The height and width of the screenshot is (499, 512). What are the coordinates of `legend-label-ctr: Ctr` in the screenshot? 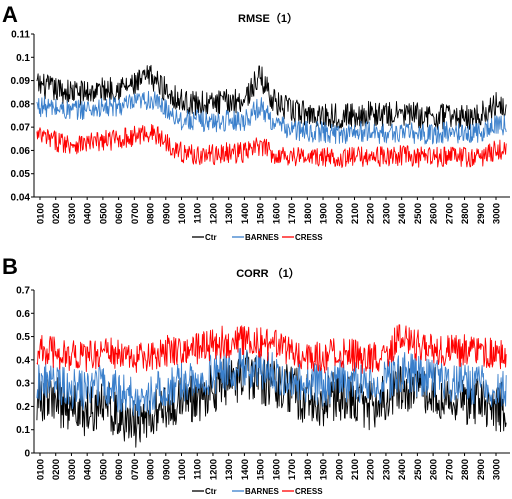 It's located at (211, 491).